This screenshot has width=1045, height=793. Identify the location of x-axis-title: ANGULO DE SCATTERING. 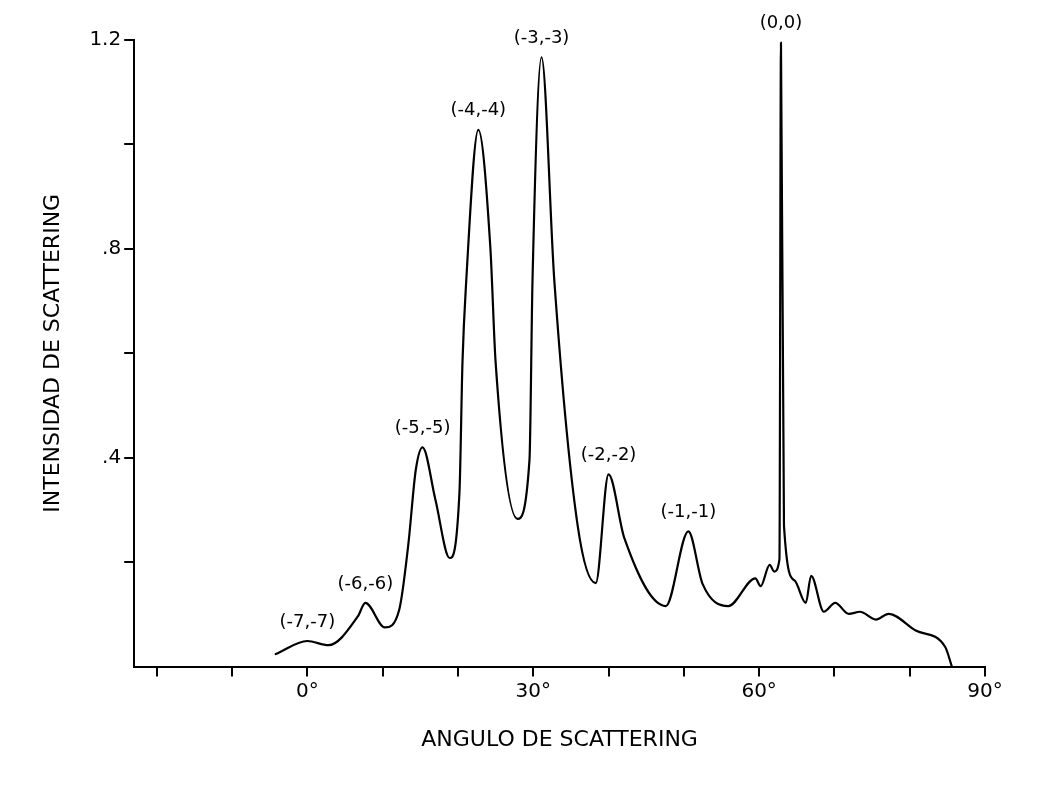
(559, 738).